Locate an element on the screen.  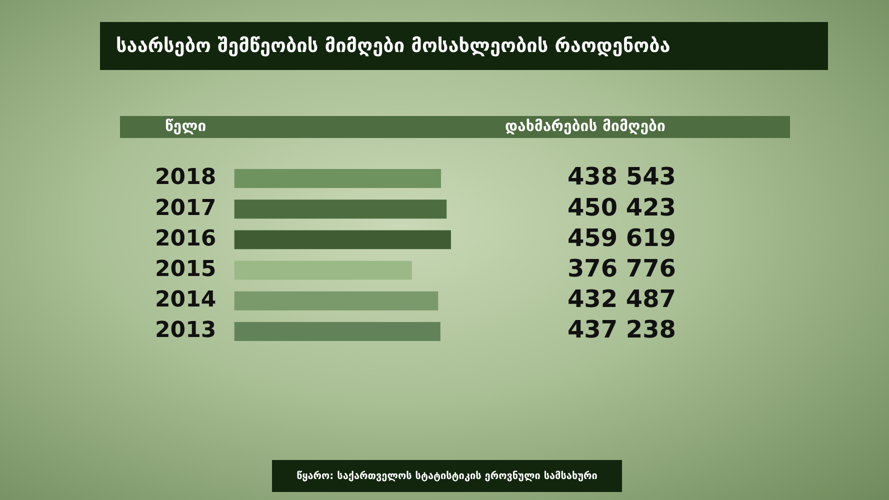
data-label: 450 423 is located at coordinates (621, 207).